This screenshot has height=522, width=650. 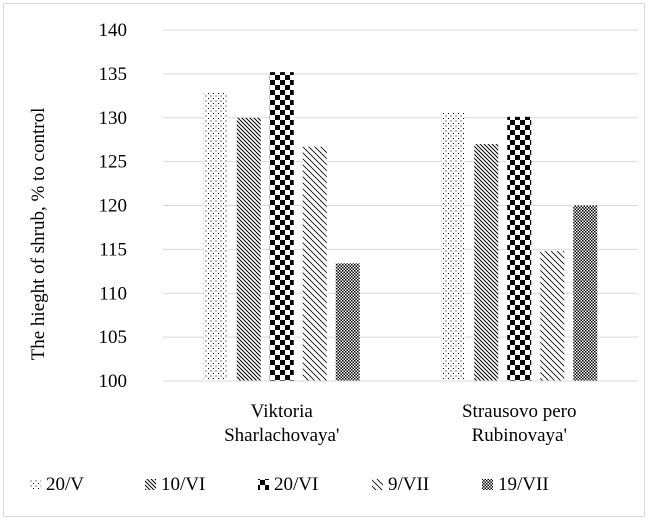 I want to click on legend-swatch-20-VI, so click(x=263, y=484).